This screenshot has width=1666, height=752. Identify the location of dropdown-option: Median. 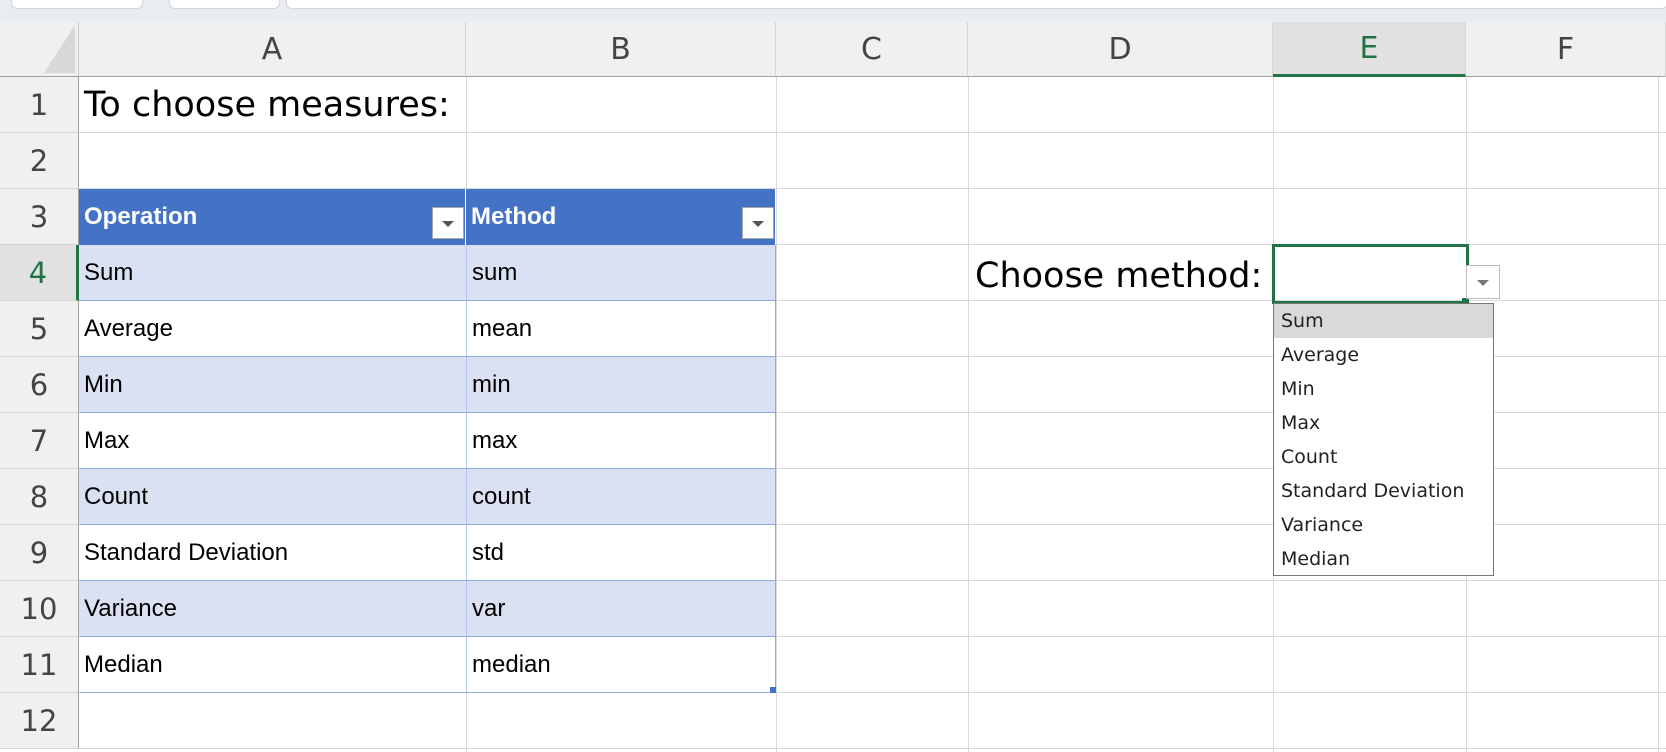
(1316, 559).